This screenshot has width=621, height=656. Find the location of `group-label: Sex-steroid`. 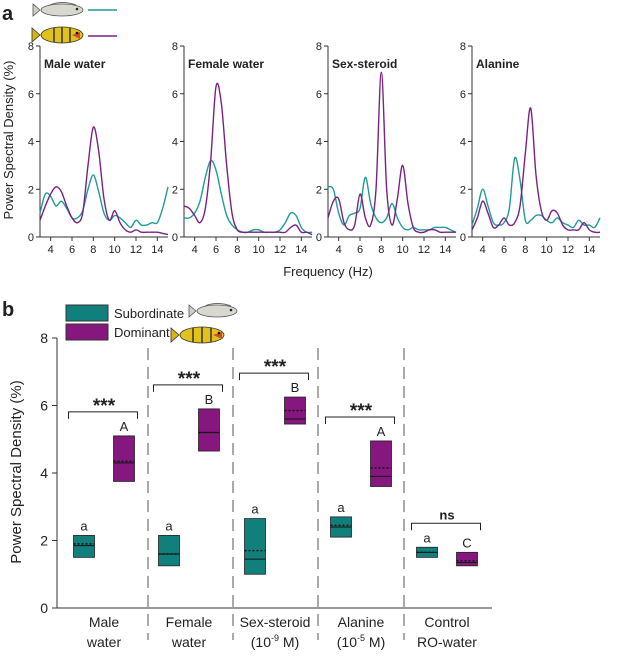

group-label: Sex-steroid is located at coordinates (275, 622).